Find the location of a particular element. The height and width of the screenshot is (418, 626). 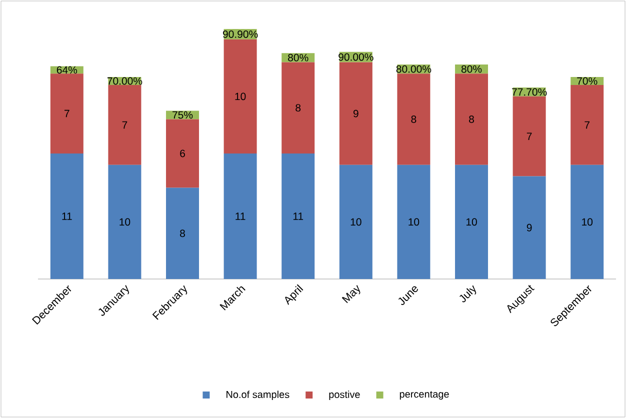

legend-label: No.of samples is located at coordinates (258, 395).